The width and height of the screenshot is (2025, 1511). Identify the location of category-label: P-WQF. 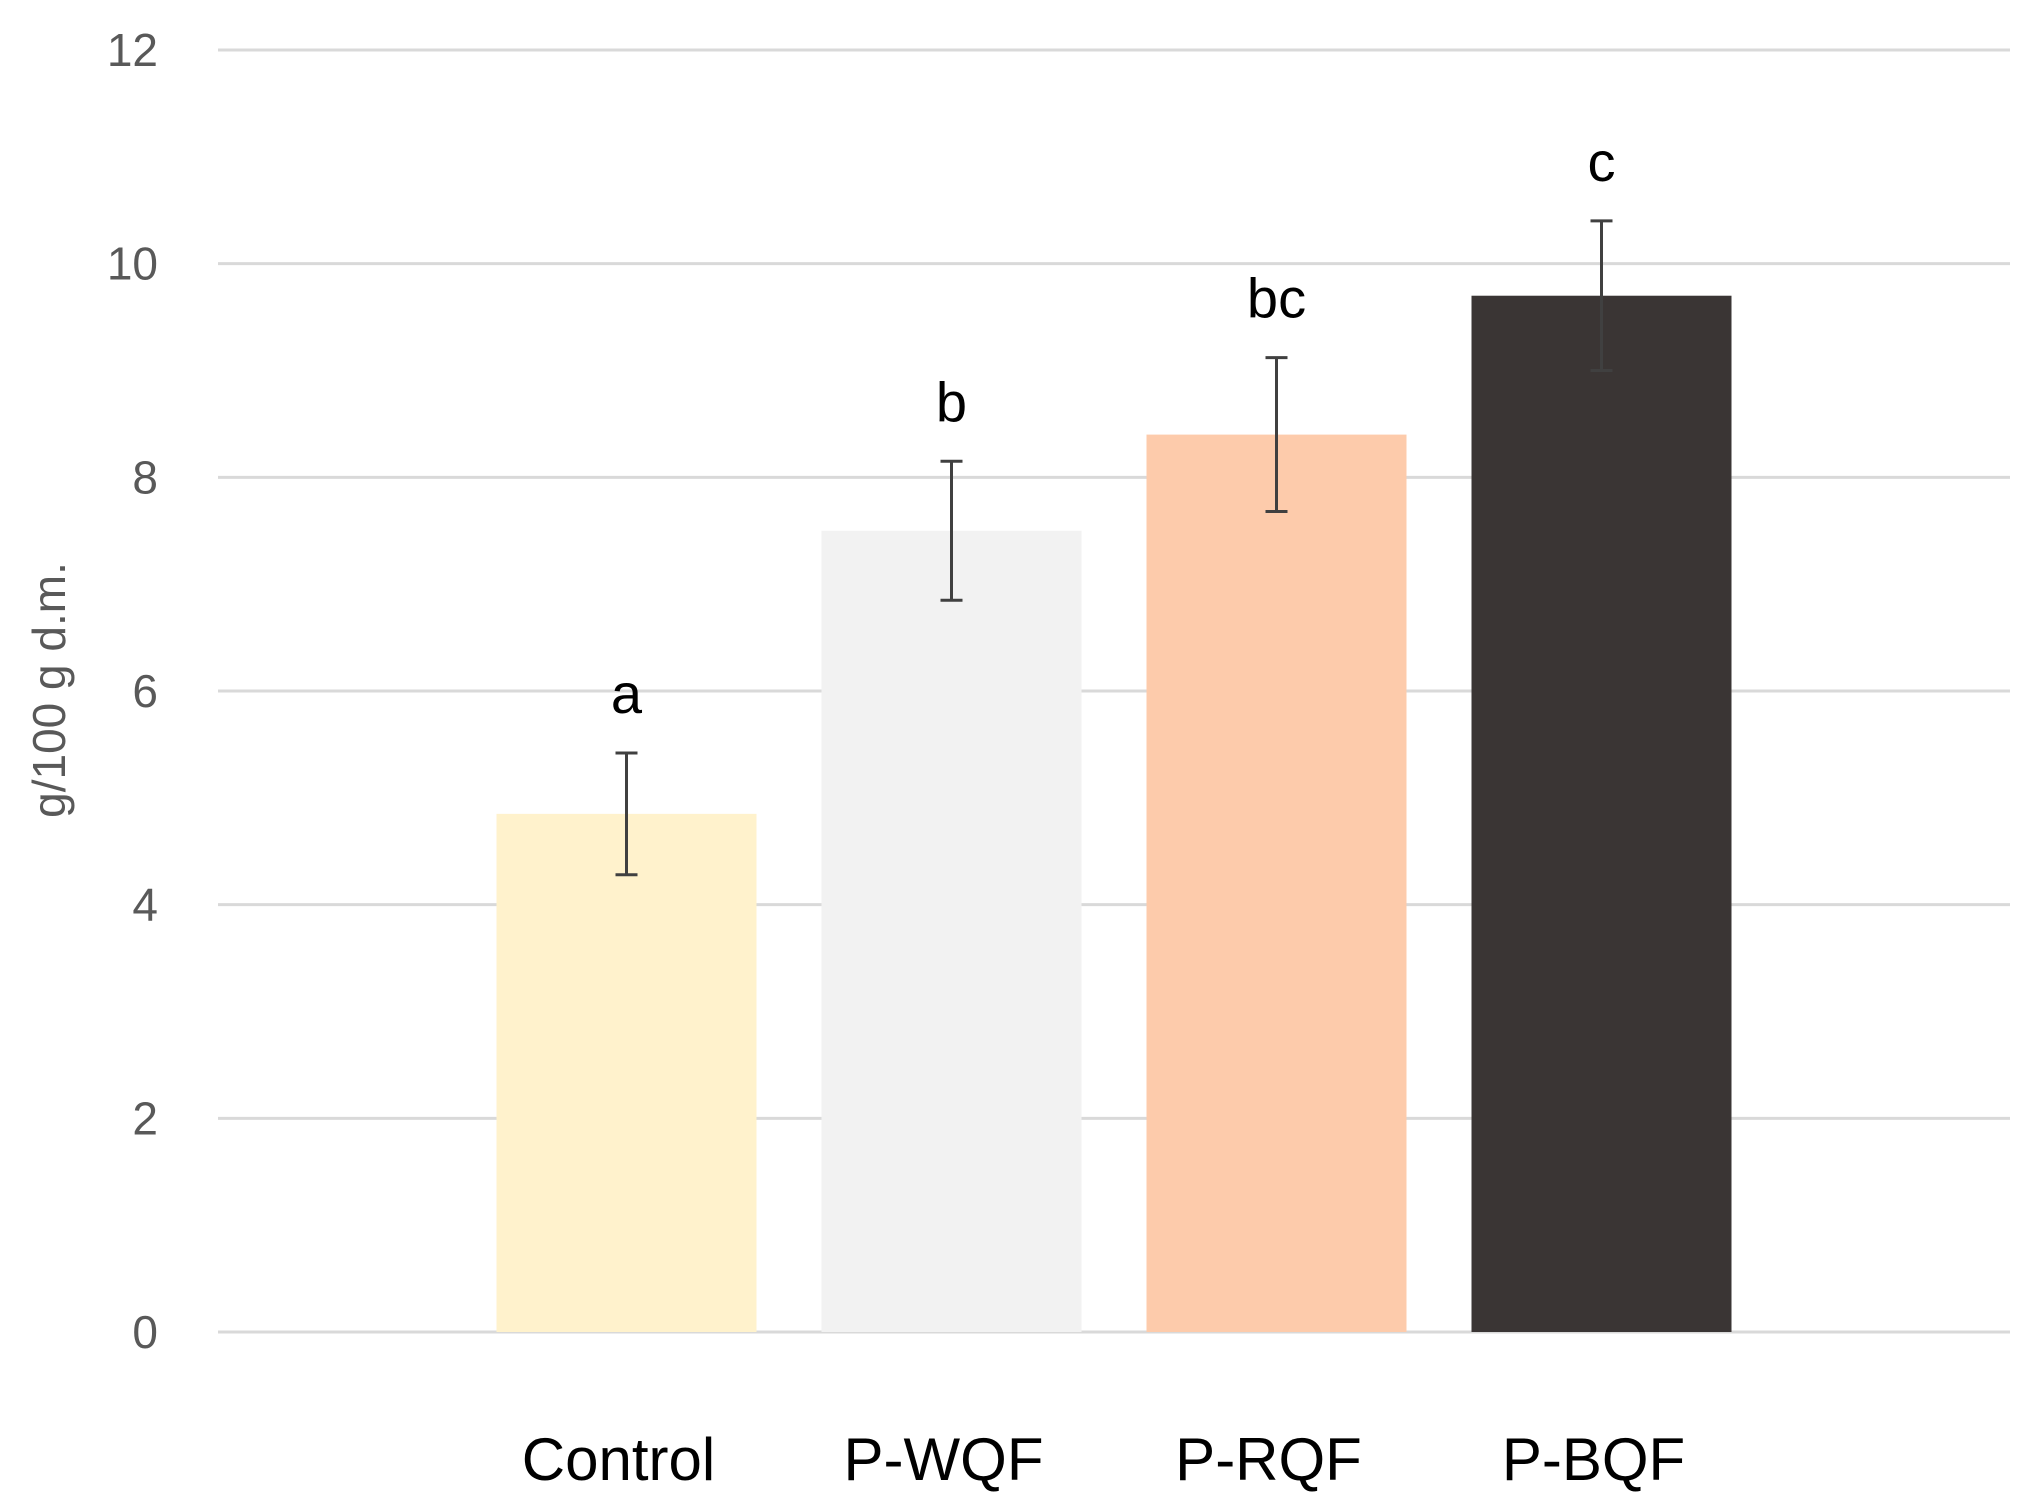
(944, 1459).